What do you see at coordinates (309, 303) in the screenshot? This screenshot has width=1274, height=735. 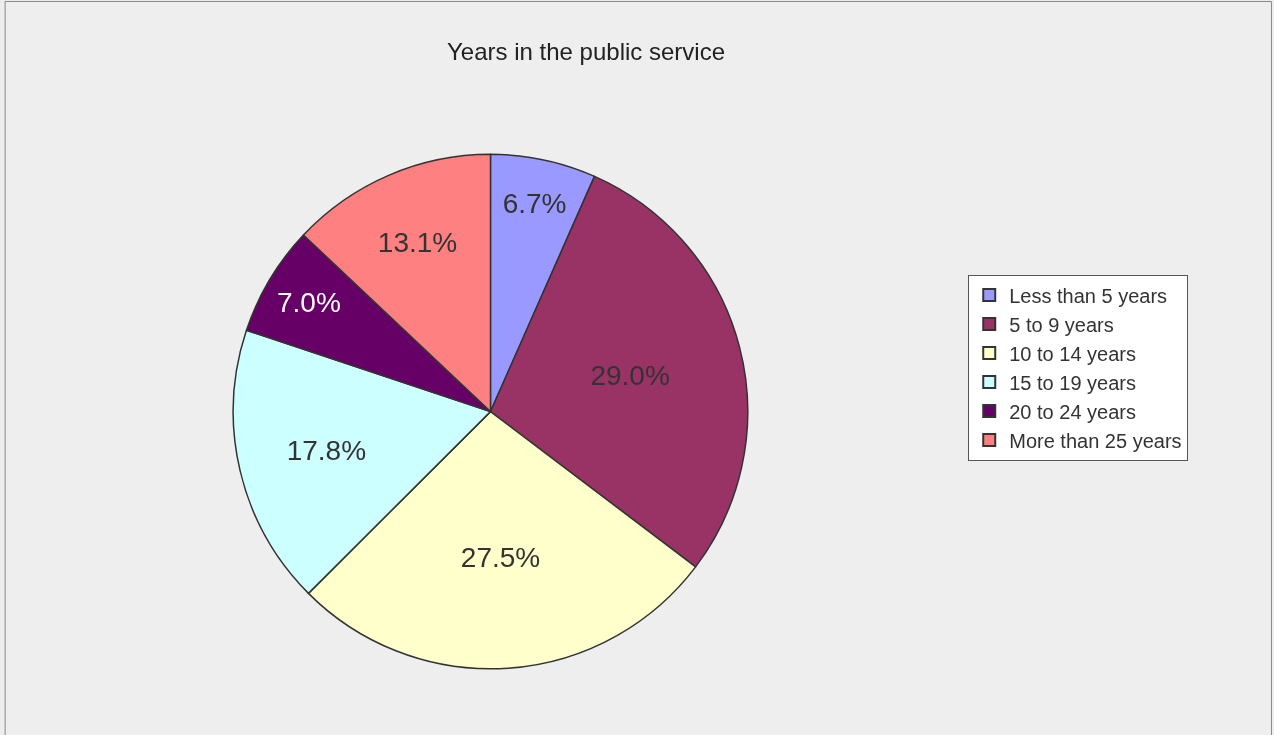 I see `data-label: 7.0%` at bounding box center [309, 303].